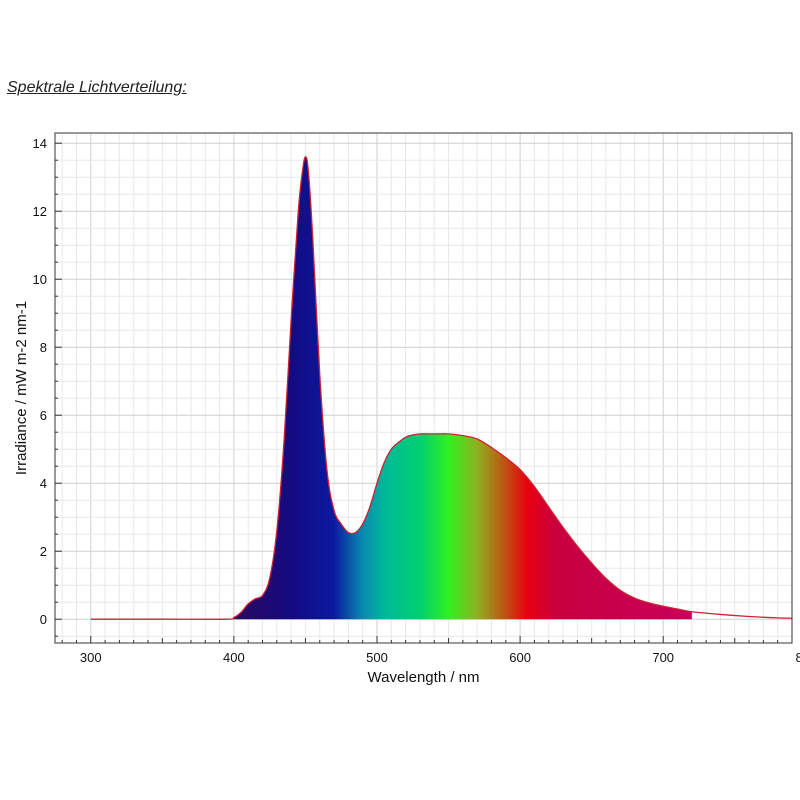 The width and height of the screenshot is (800, 800). What do you see at coordinates (424, 677) in the screenshot?
I see `x-axis-title: Wavelength / nm` at bounding box center [424, 677].